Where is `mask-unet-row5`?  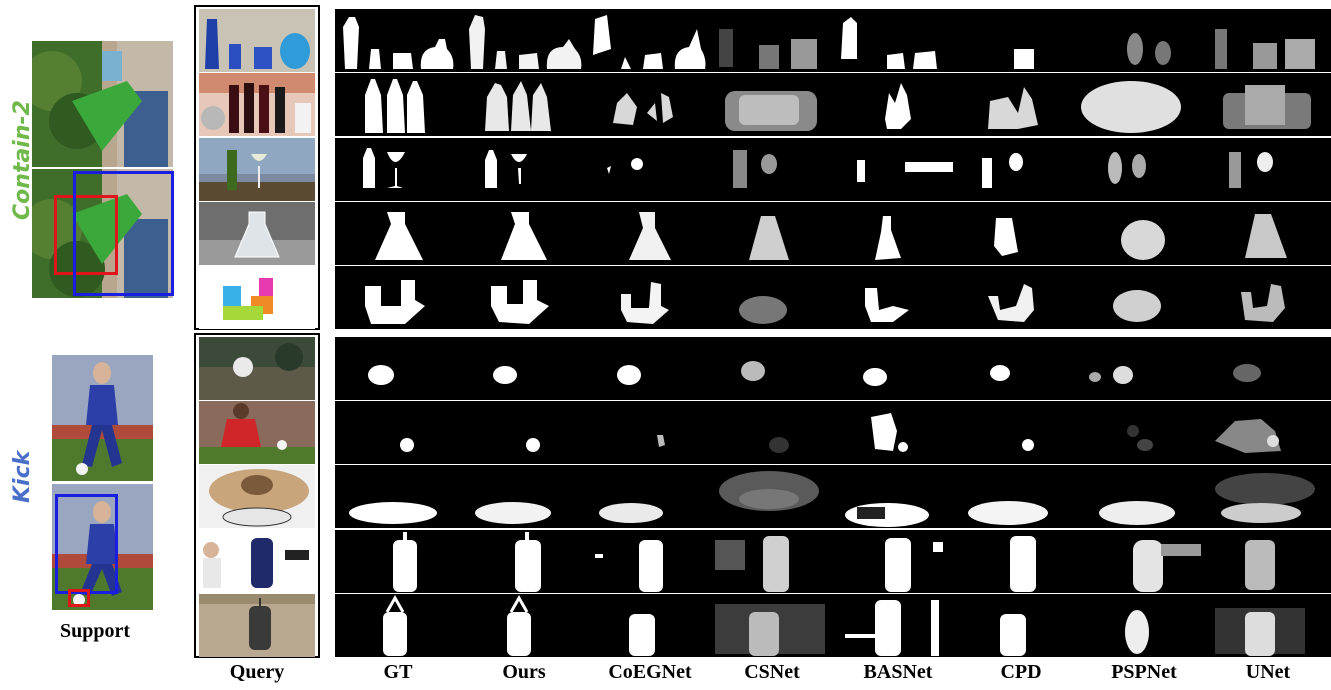
mask-unet-row5 is located at coordinates (1268, 297).